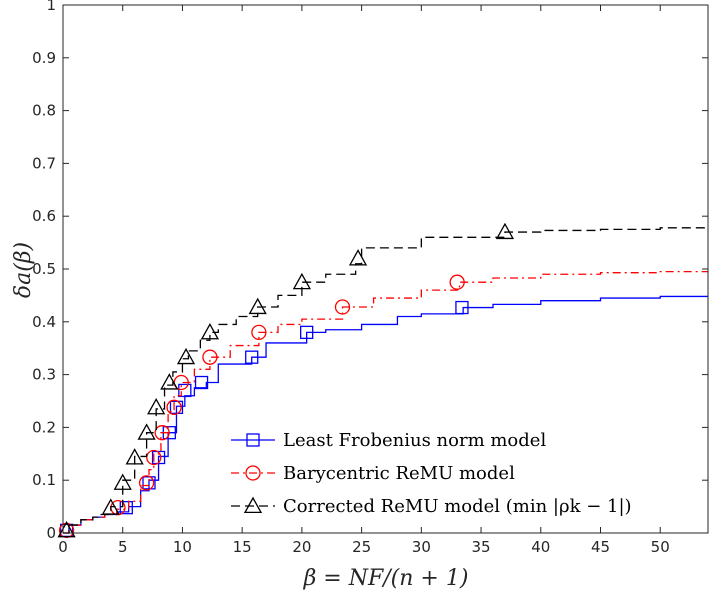 The width and height of the screenshot is (710, 591). I want to click on x-tick-label-6: 30, so click(421, 547).